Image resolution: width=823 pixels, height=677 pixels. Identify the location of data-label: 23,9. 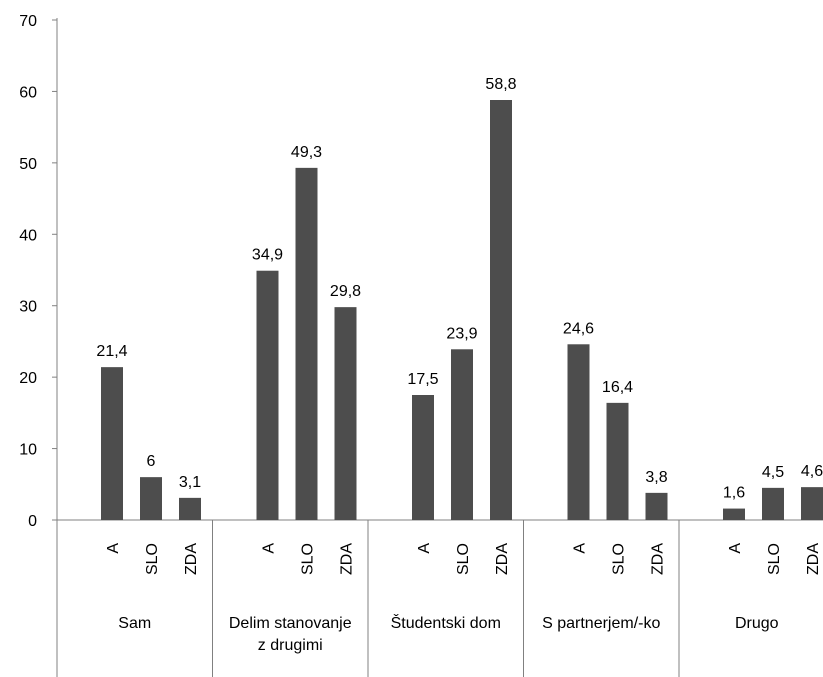
(461, 333).